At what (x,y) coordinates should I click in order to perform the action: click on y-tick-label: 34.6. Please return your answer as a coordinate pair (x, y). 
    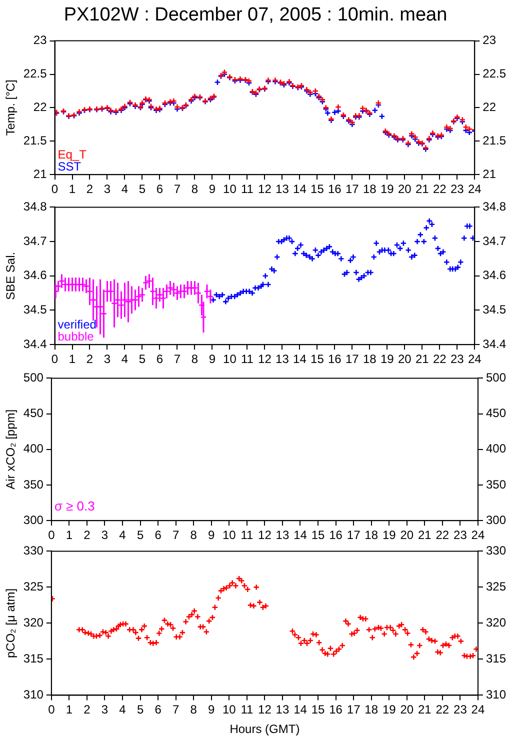
    Looking at the image, I should click on (35, 275).